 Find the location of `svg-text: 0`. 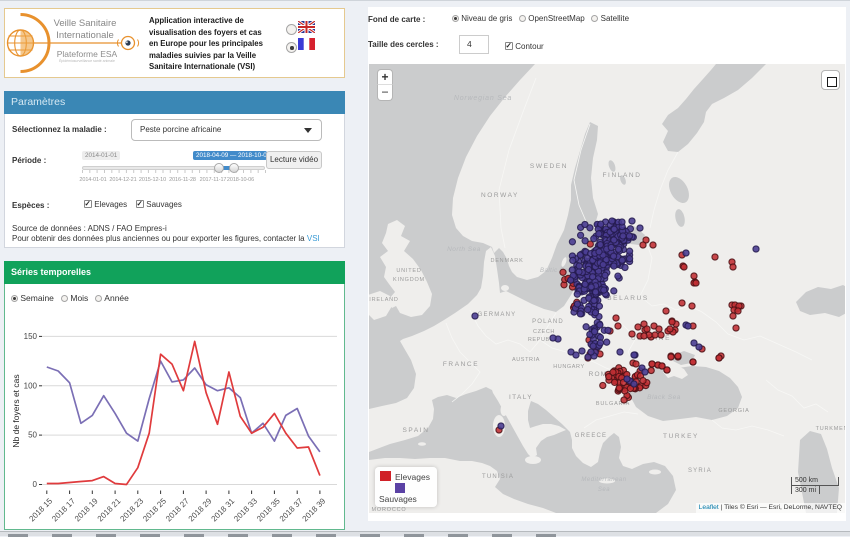

svg-text: 0 is located at coordinates (35, 484).